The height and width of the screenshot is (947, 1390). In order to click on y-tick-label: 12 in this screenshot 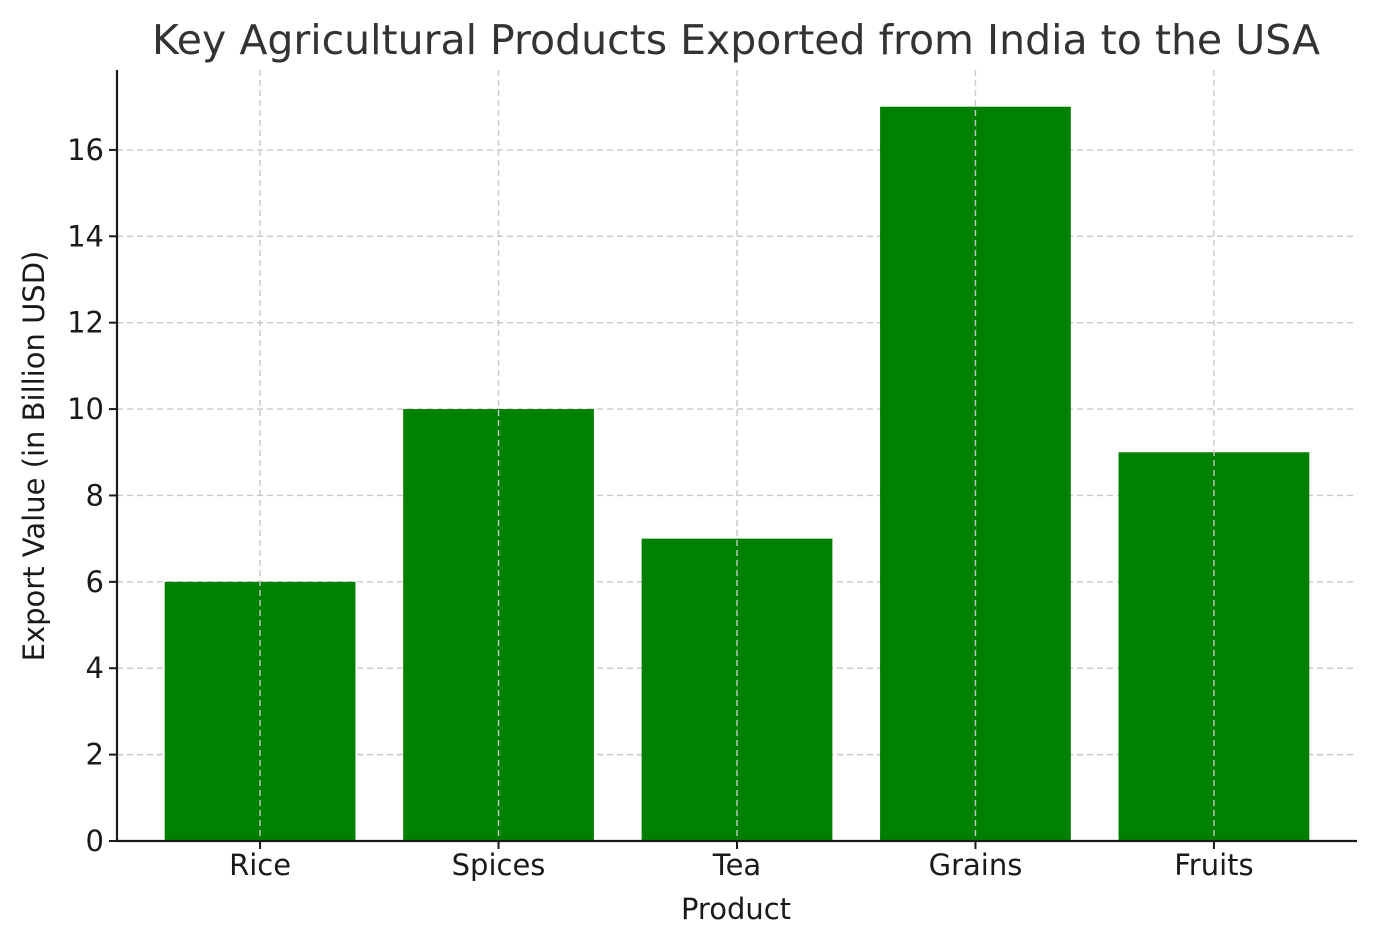, I will do `click(85, 323)`.